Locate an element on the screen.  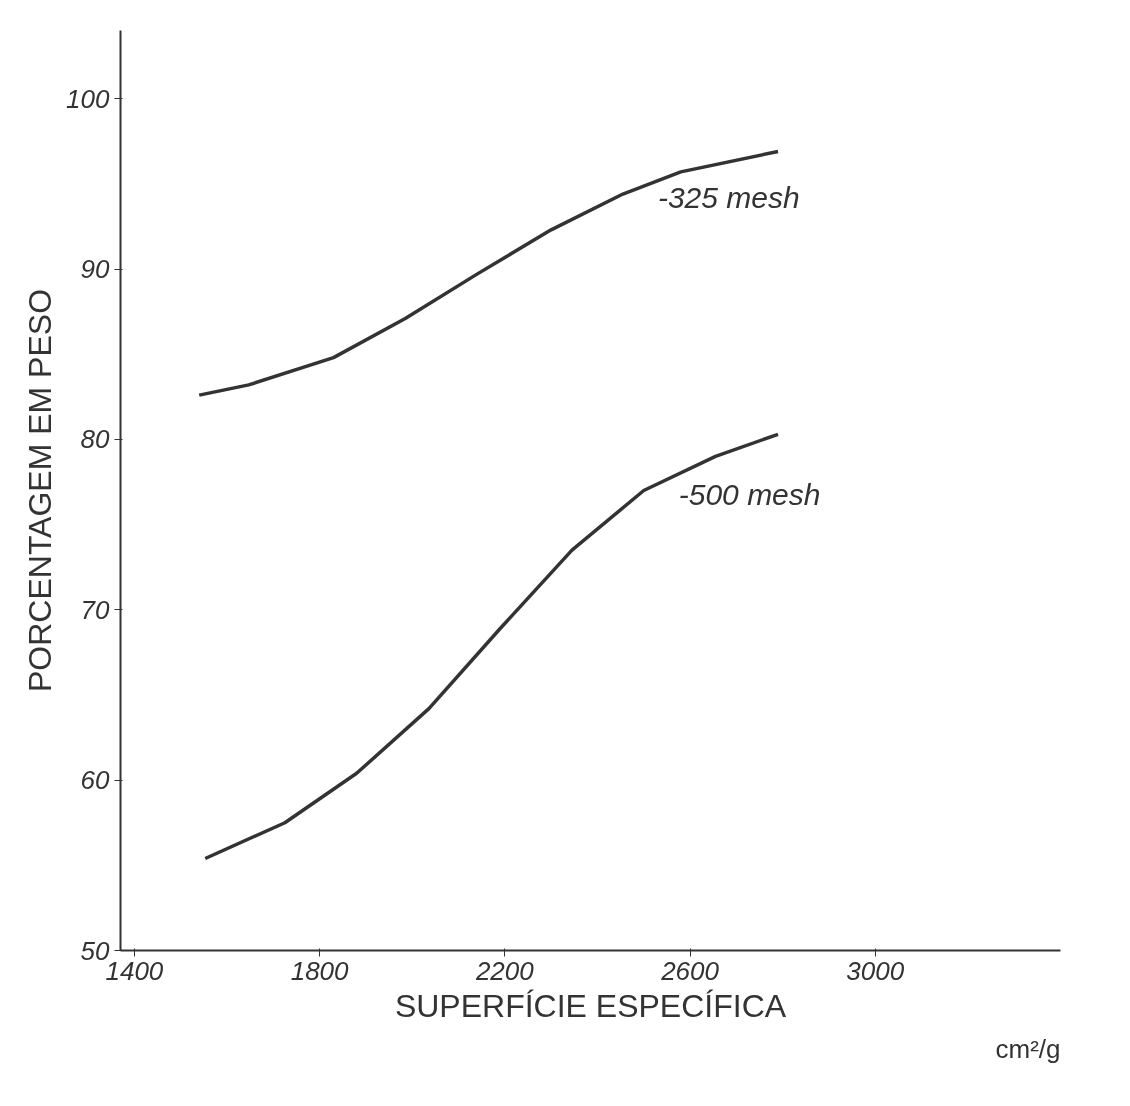
y-tick-label: 80 is located at coordinates (95, 439).